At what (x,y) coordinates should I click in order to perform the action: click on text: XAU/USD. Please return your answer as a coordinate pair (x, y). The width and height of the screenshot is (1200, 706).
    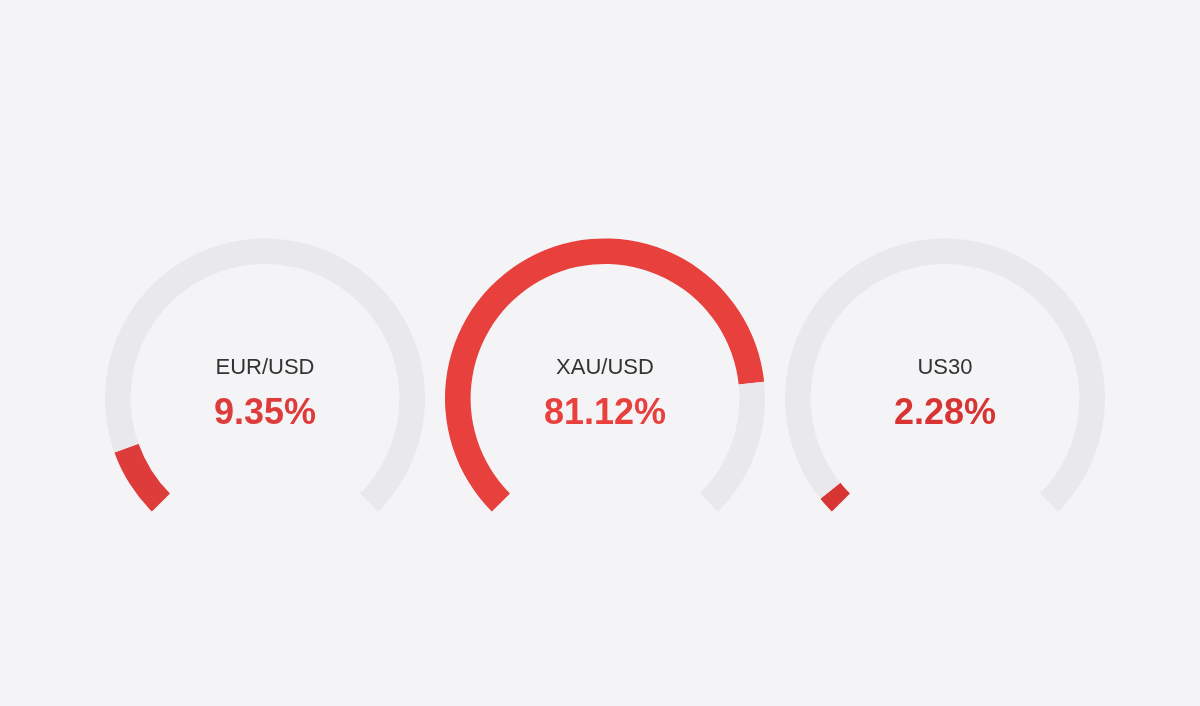
    Looking at the image, I should click on (605, 367).